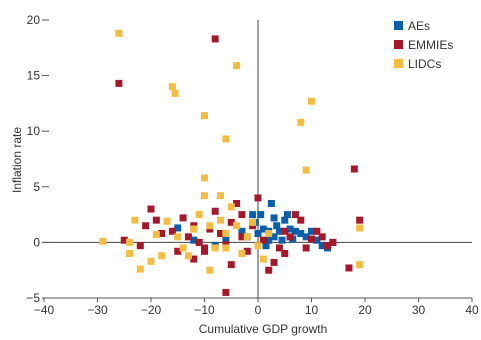  What do you see at coordinates (36, 242) in the screenshot?
I see `y-tick-label: 0` at bounding box center [36, 242].